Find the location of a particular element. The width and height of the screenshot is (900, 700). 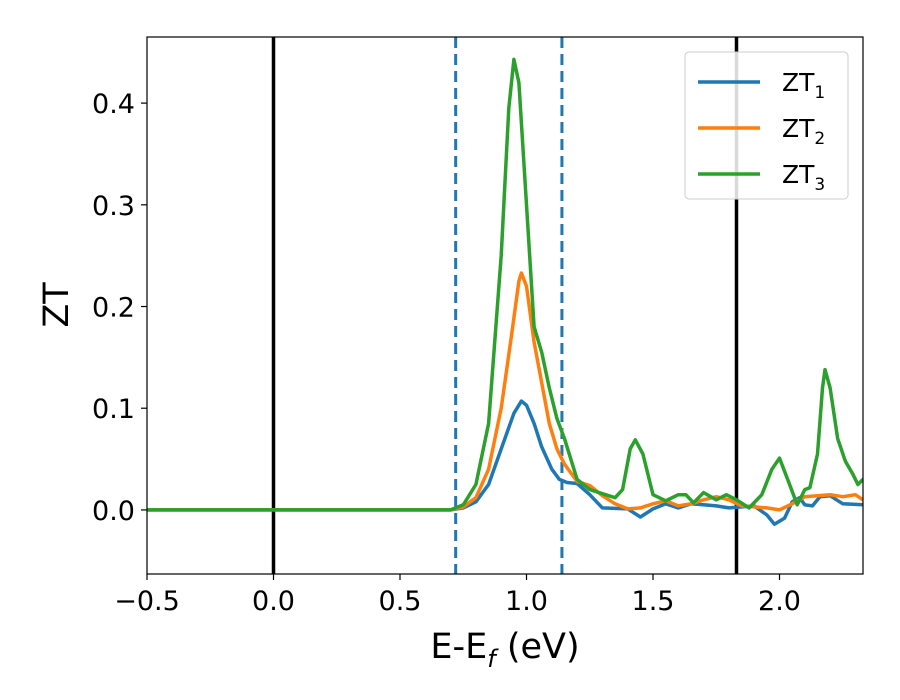

x-tick-label: 0.5 is located at coordinates (400, 601).